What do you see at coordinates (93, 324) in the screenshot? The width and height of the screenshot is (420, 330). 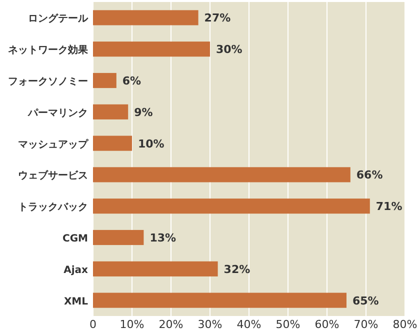 I see `x-tick-label: 0` at bounding box center [93, 324].